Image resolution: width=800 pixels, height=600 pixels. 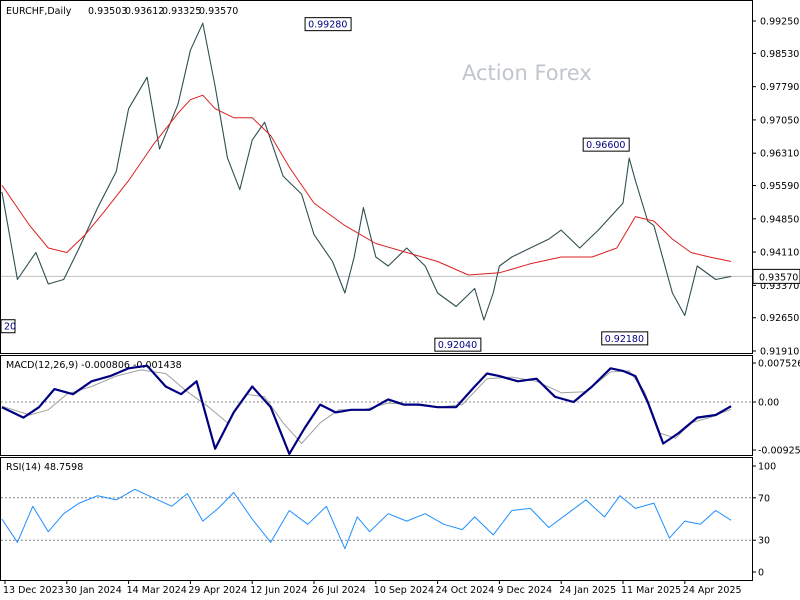 I want to click on price-y-tick-label: 0.97790, so click(x=779, y=87).